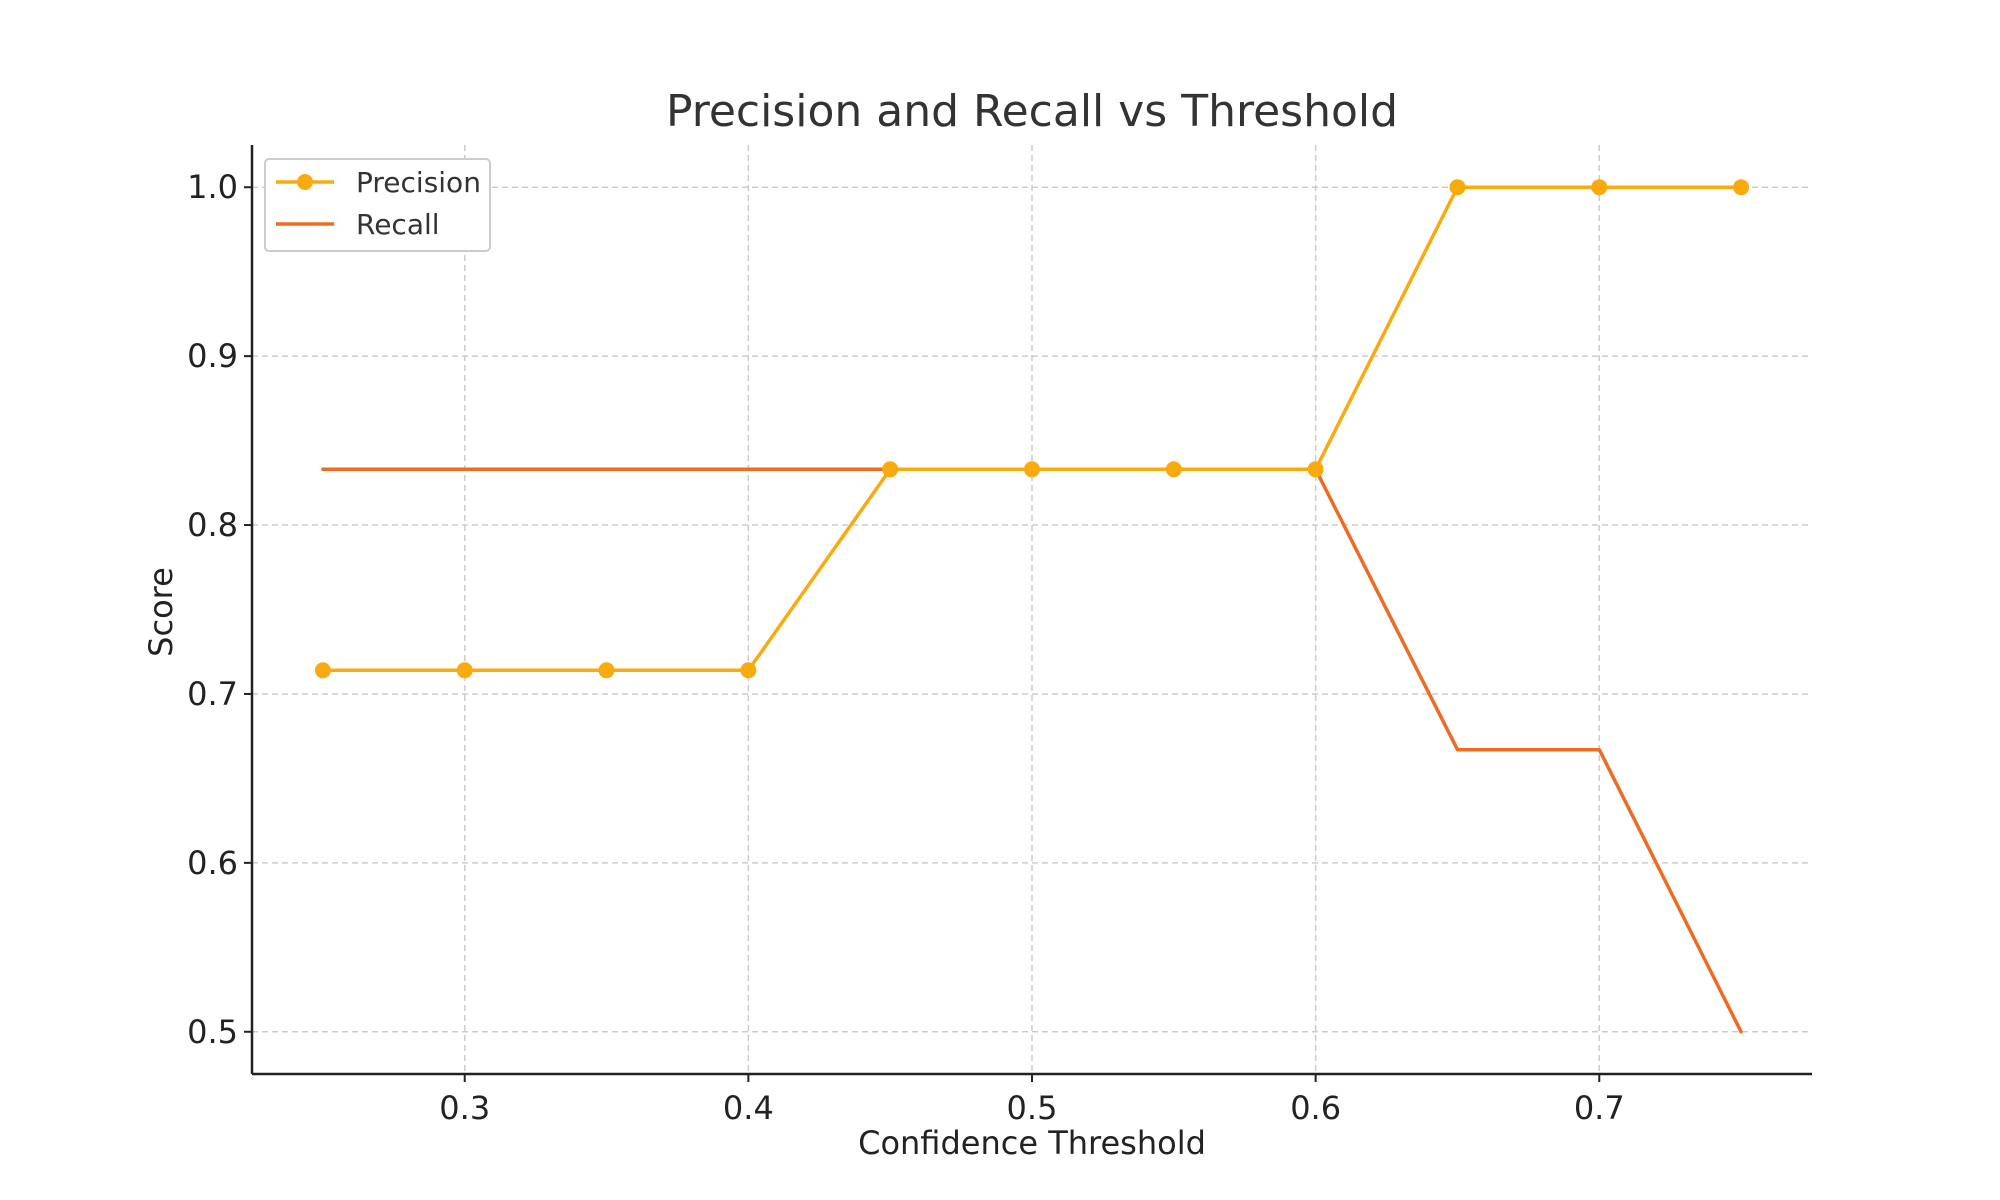 Image resolution: width=2000 pixels, height=1200 pixels. I want to click on x-axis-ticks: 0.3 0.4 0.5 0.6 0.7, so click(1032, 1100).